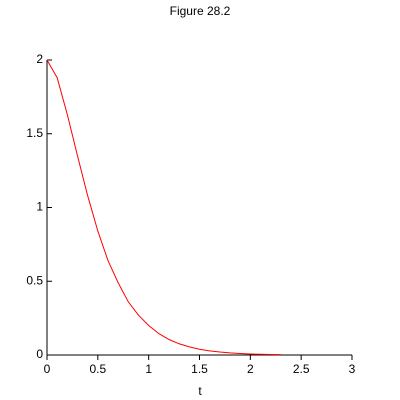 This screenshot has width=400, height=400. Describe the element at coordinates (97, 369) in the screenshot. I see `x-tick-label: 0.5` at that location.